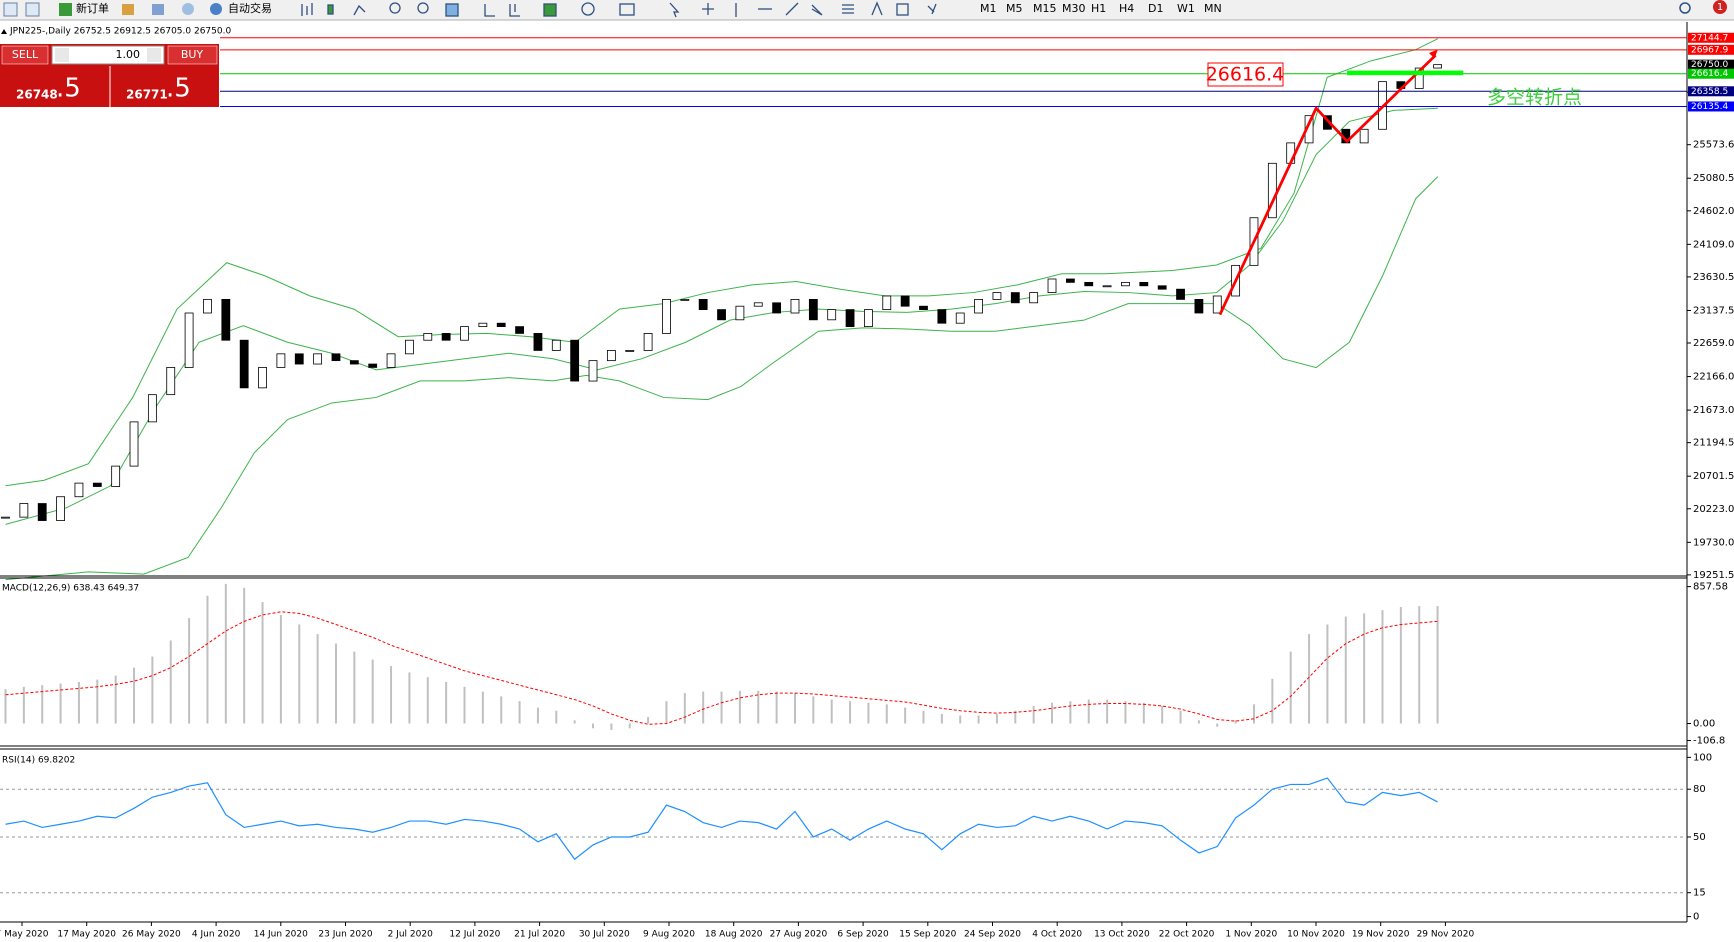 This screenshot has width=1734, height=942. Describe the element at coordinates (1381, 935) in the screenshot. I see `x-tick-label: 19 Nov 2020` at that location.